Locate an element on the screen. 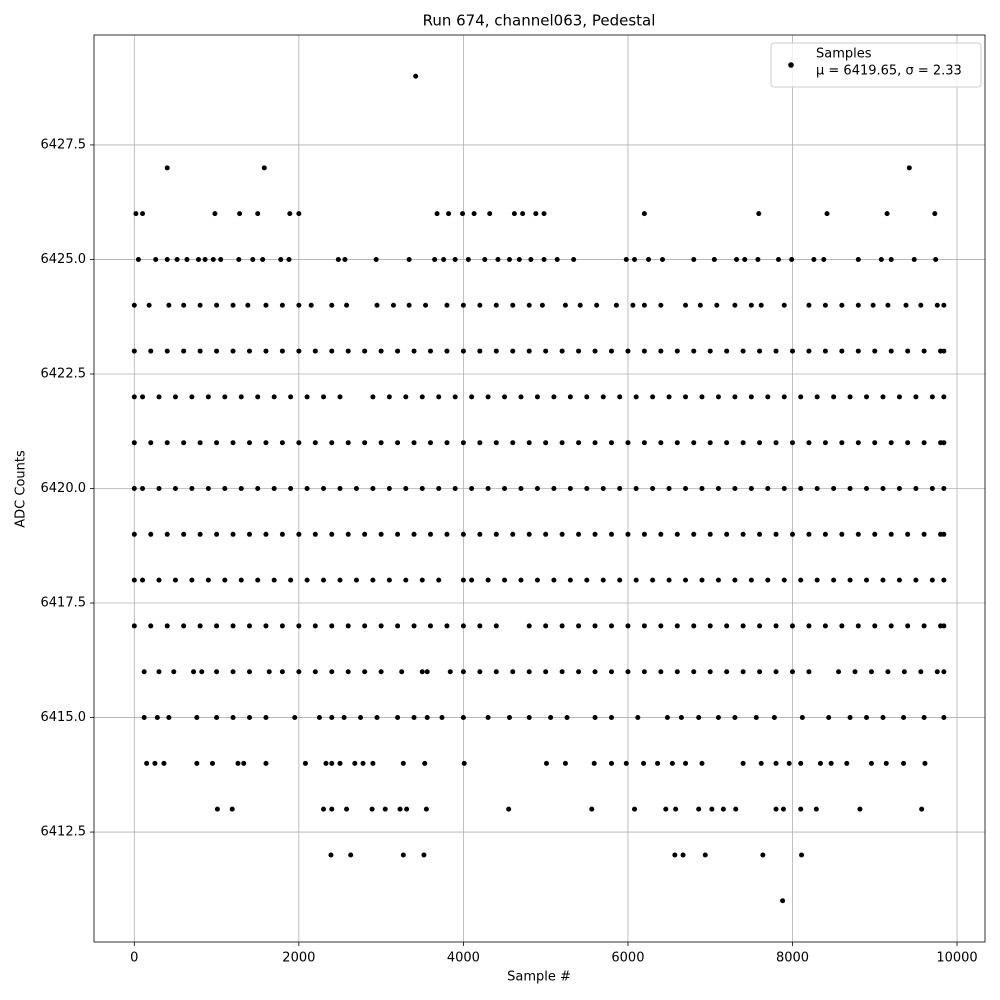 The width and height of the screenshot is (1000, 1000). y-tick-label: 6425.0 is located at coordinates (64, 259).